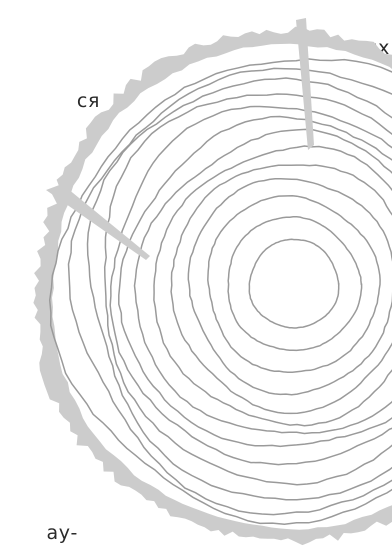  I want to click on text-fragment-3: ау-, so click(62, 533).